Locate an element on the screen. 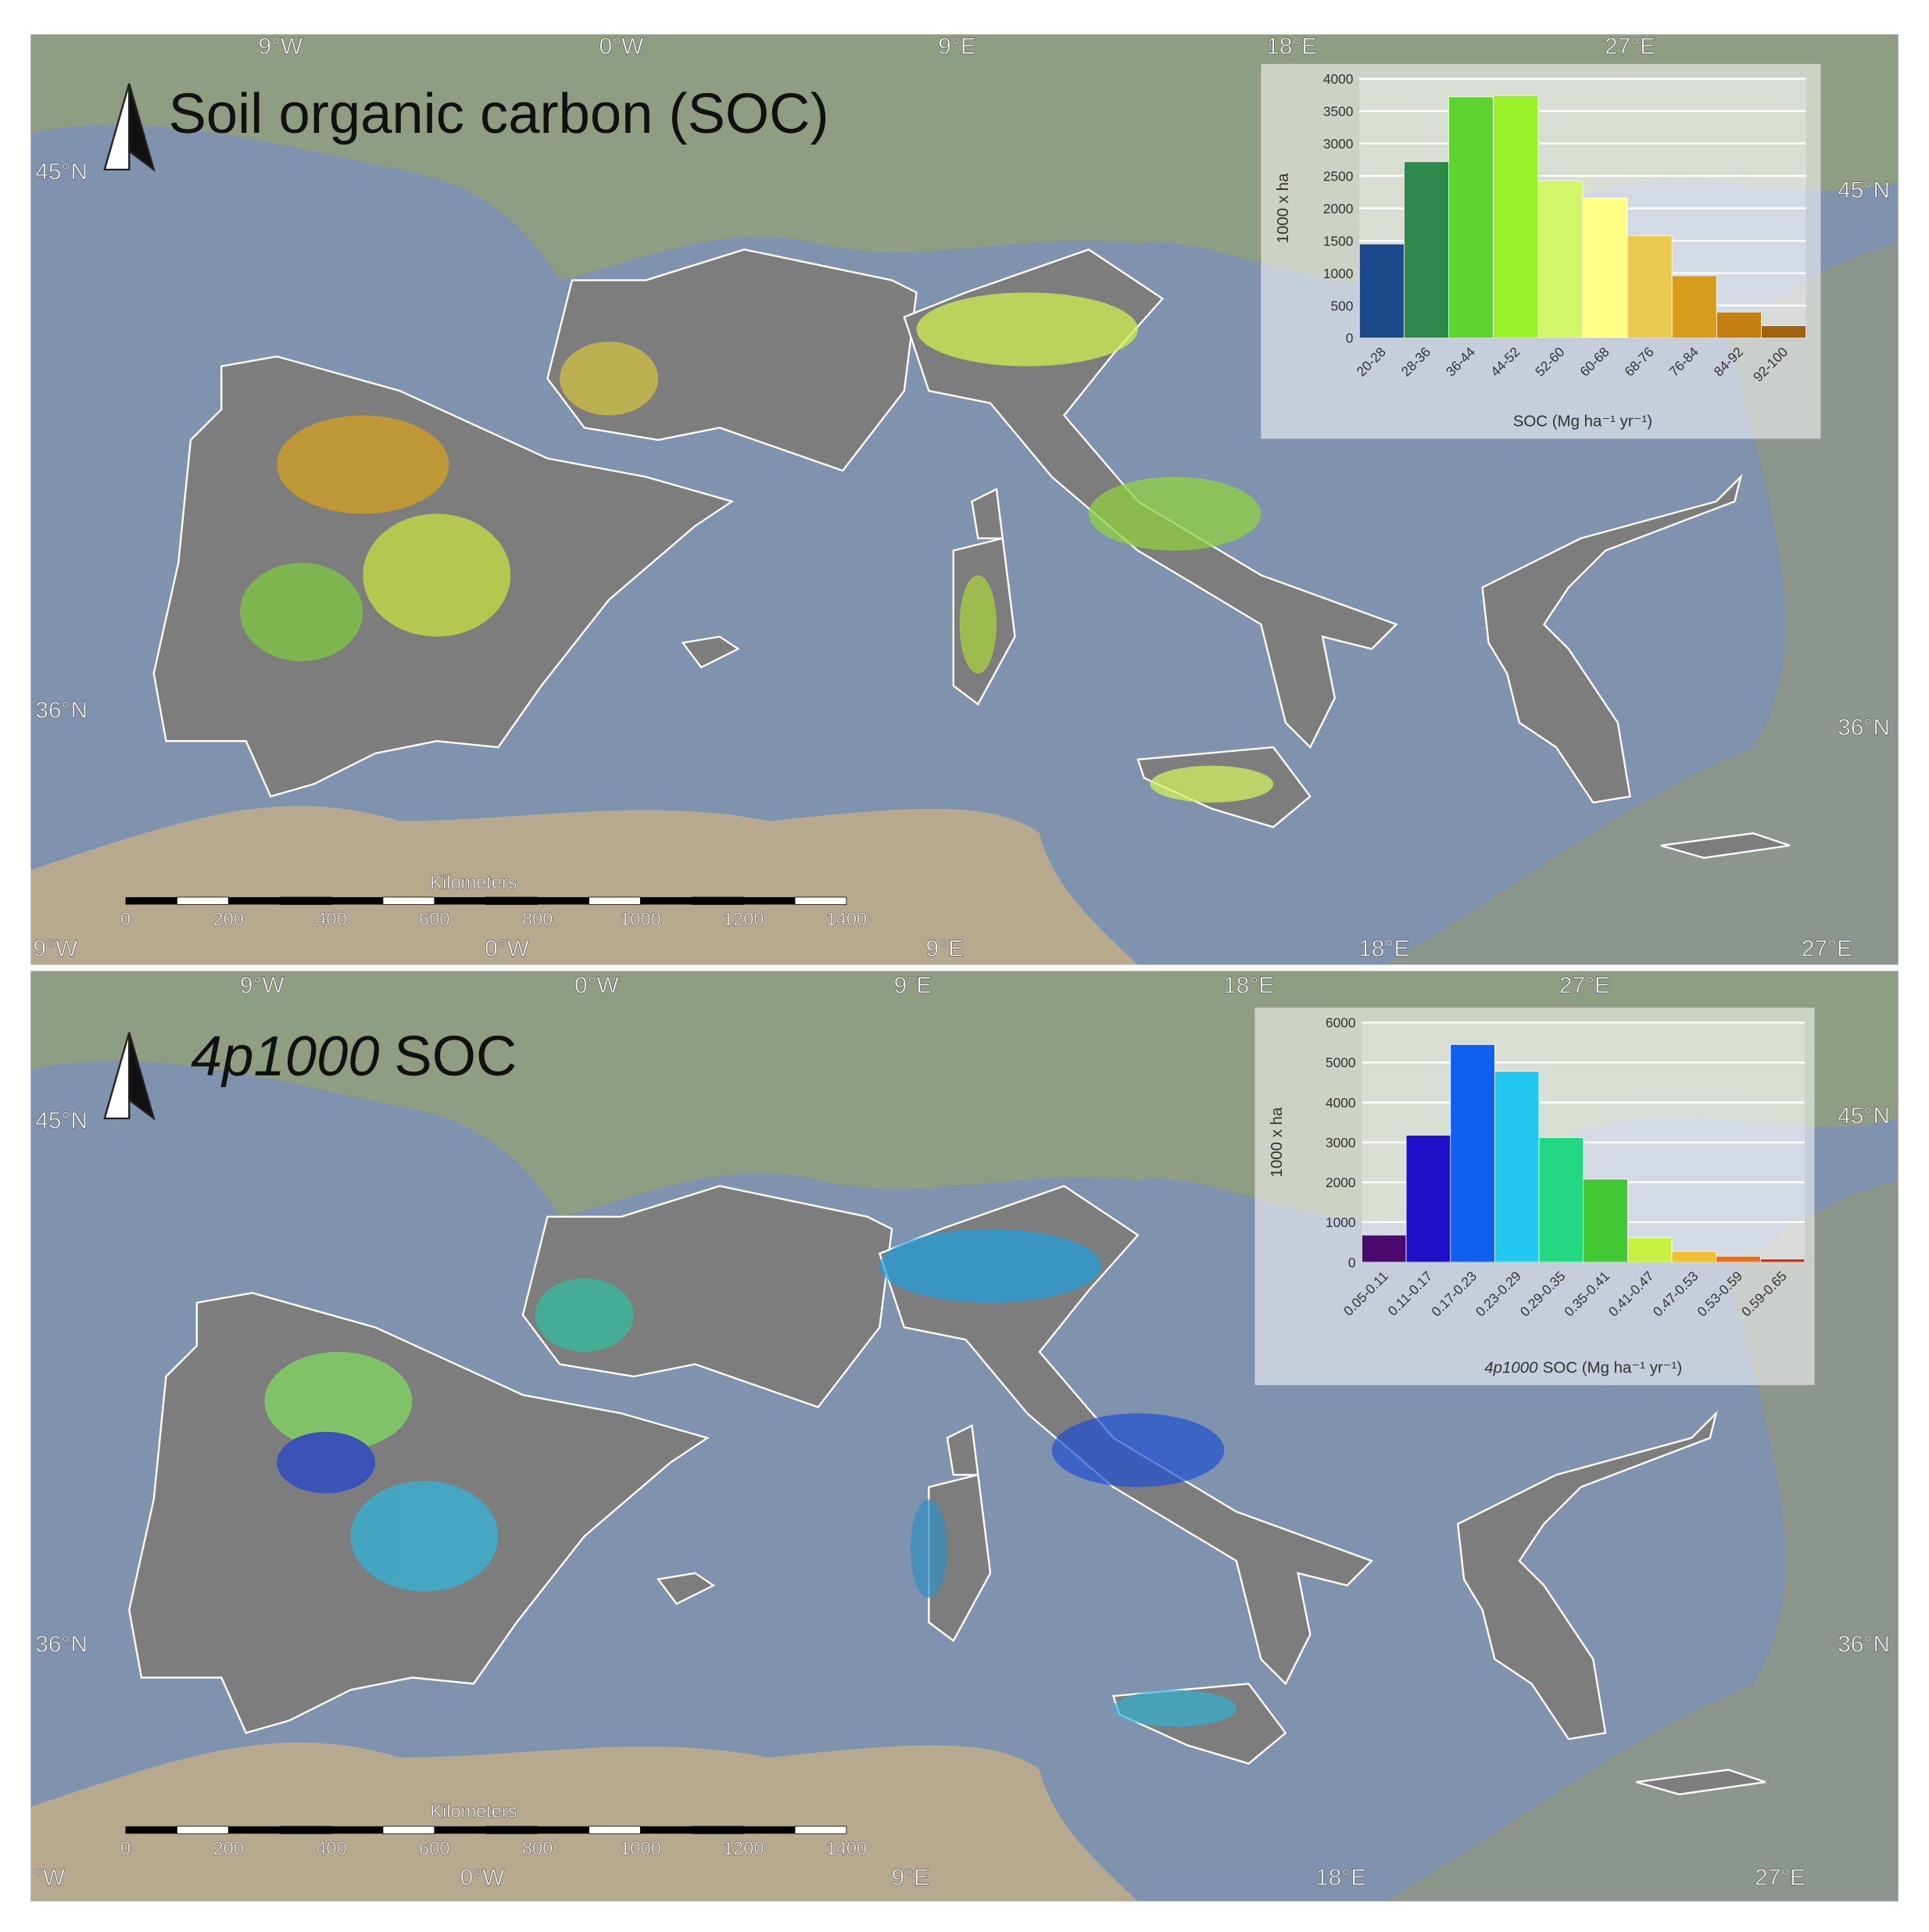 This screenshot has width=1929, height=1932. lon-label: °W is located at coordinates (50, 1878).